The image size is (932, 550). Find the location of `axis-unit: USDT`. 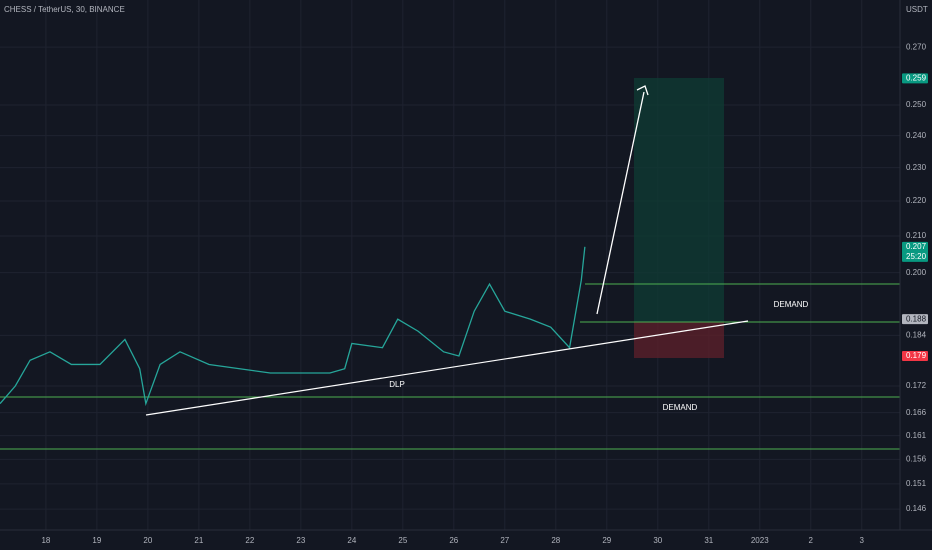

axis-unit: USDT is located at coordinates (917, 9).